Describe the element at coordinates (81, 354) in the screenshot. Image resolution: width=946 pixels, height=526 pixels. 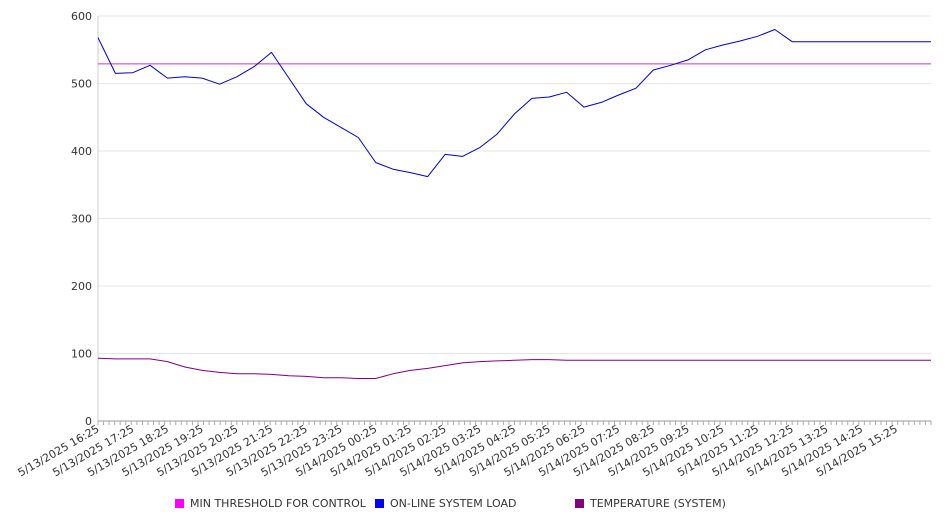
I see `y-tick-label: 100` at that location.